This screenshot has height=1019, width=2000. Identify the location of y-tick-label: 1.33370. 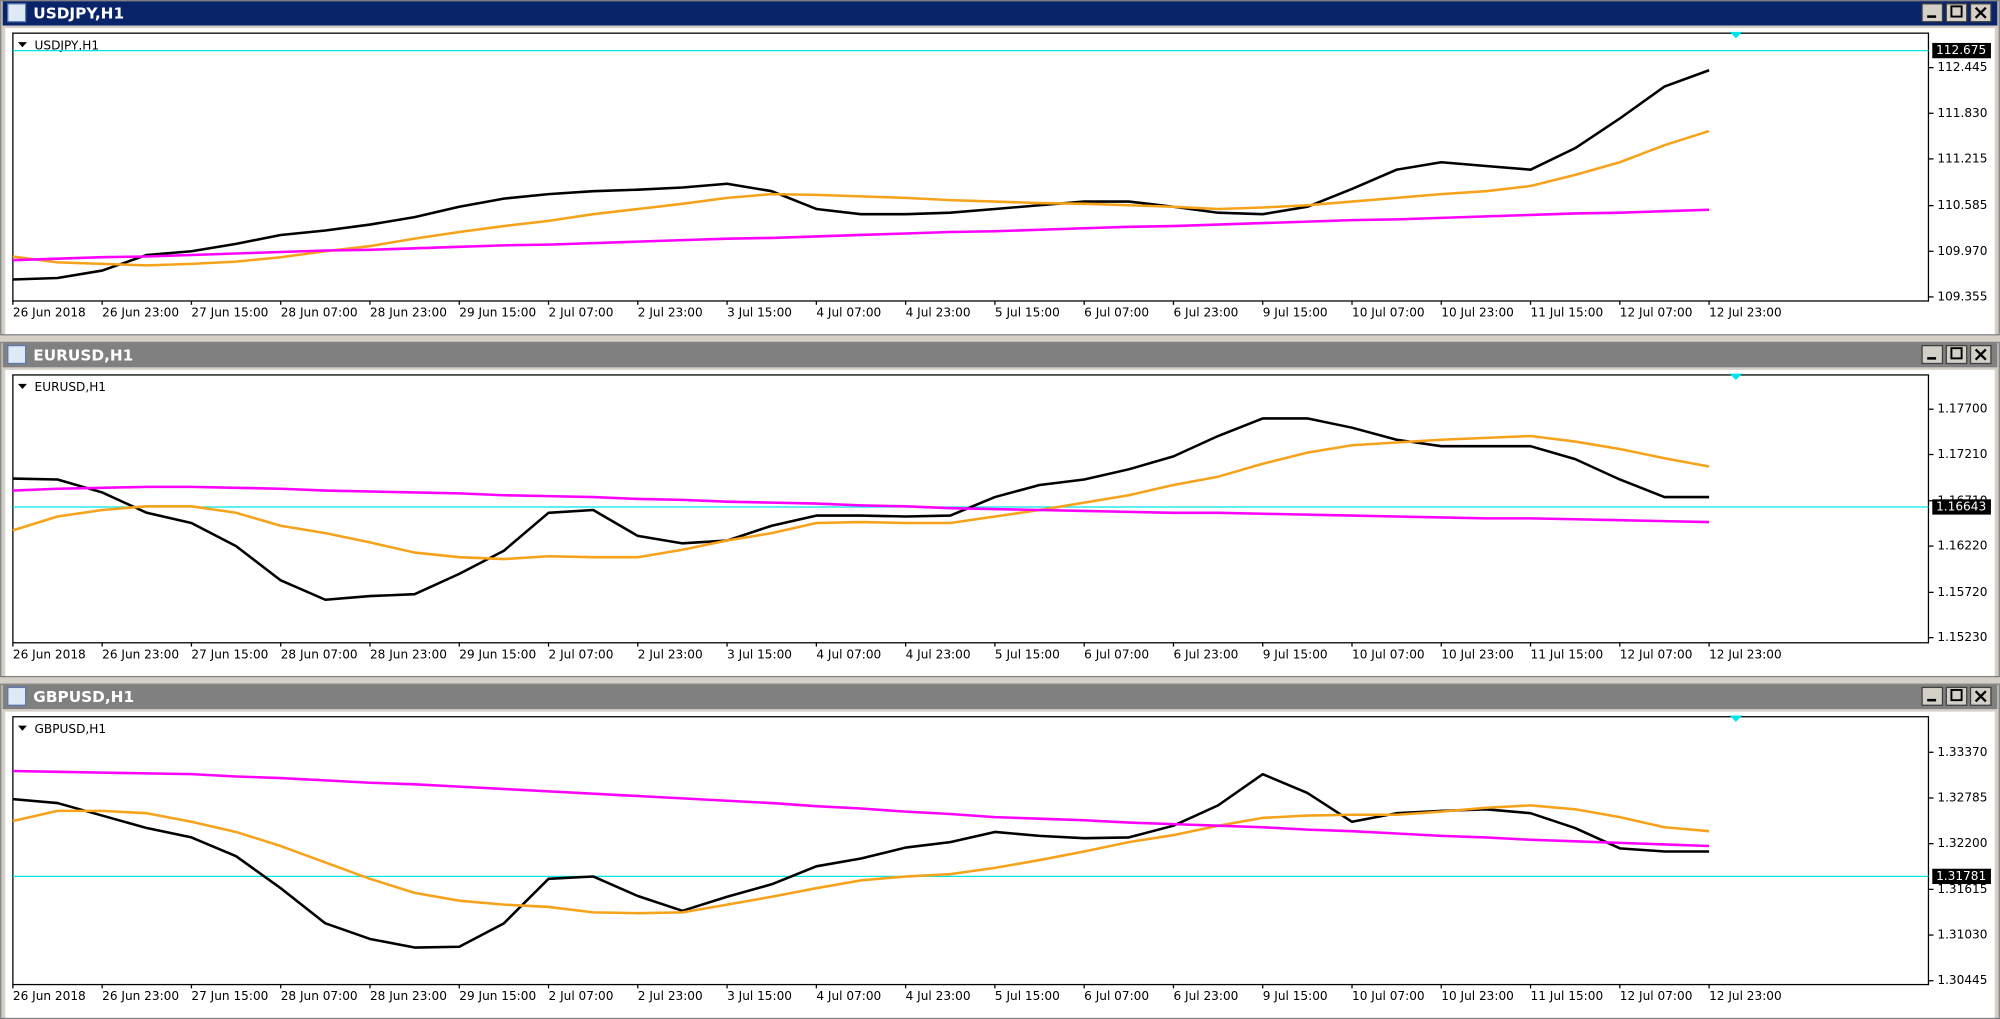
(1962, 752).